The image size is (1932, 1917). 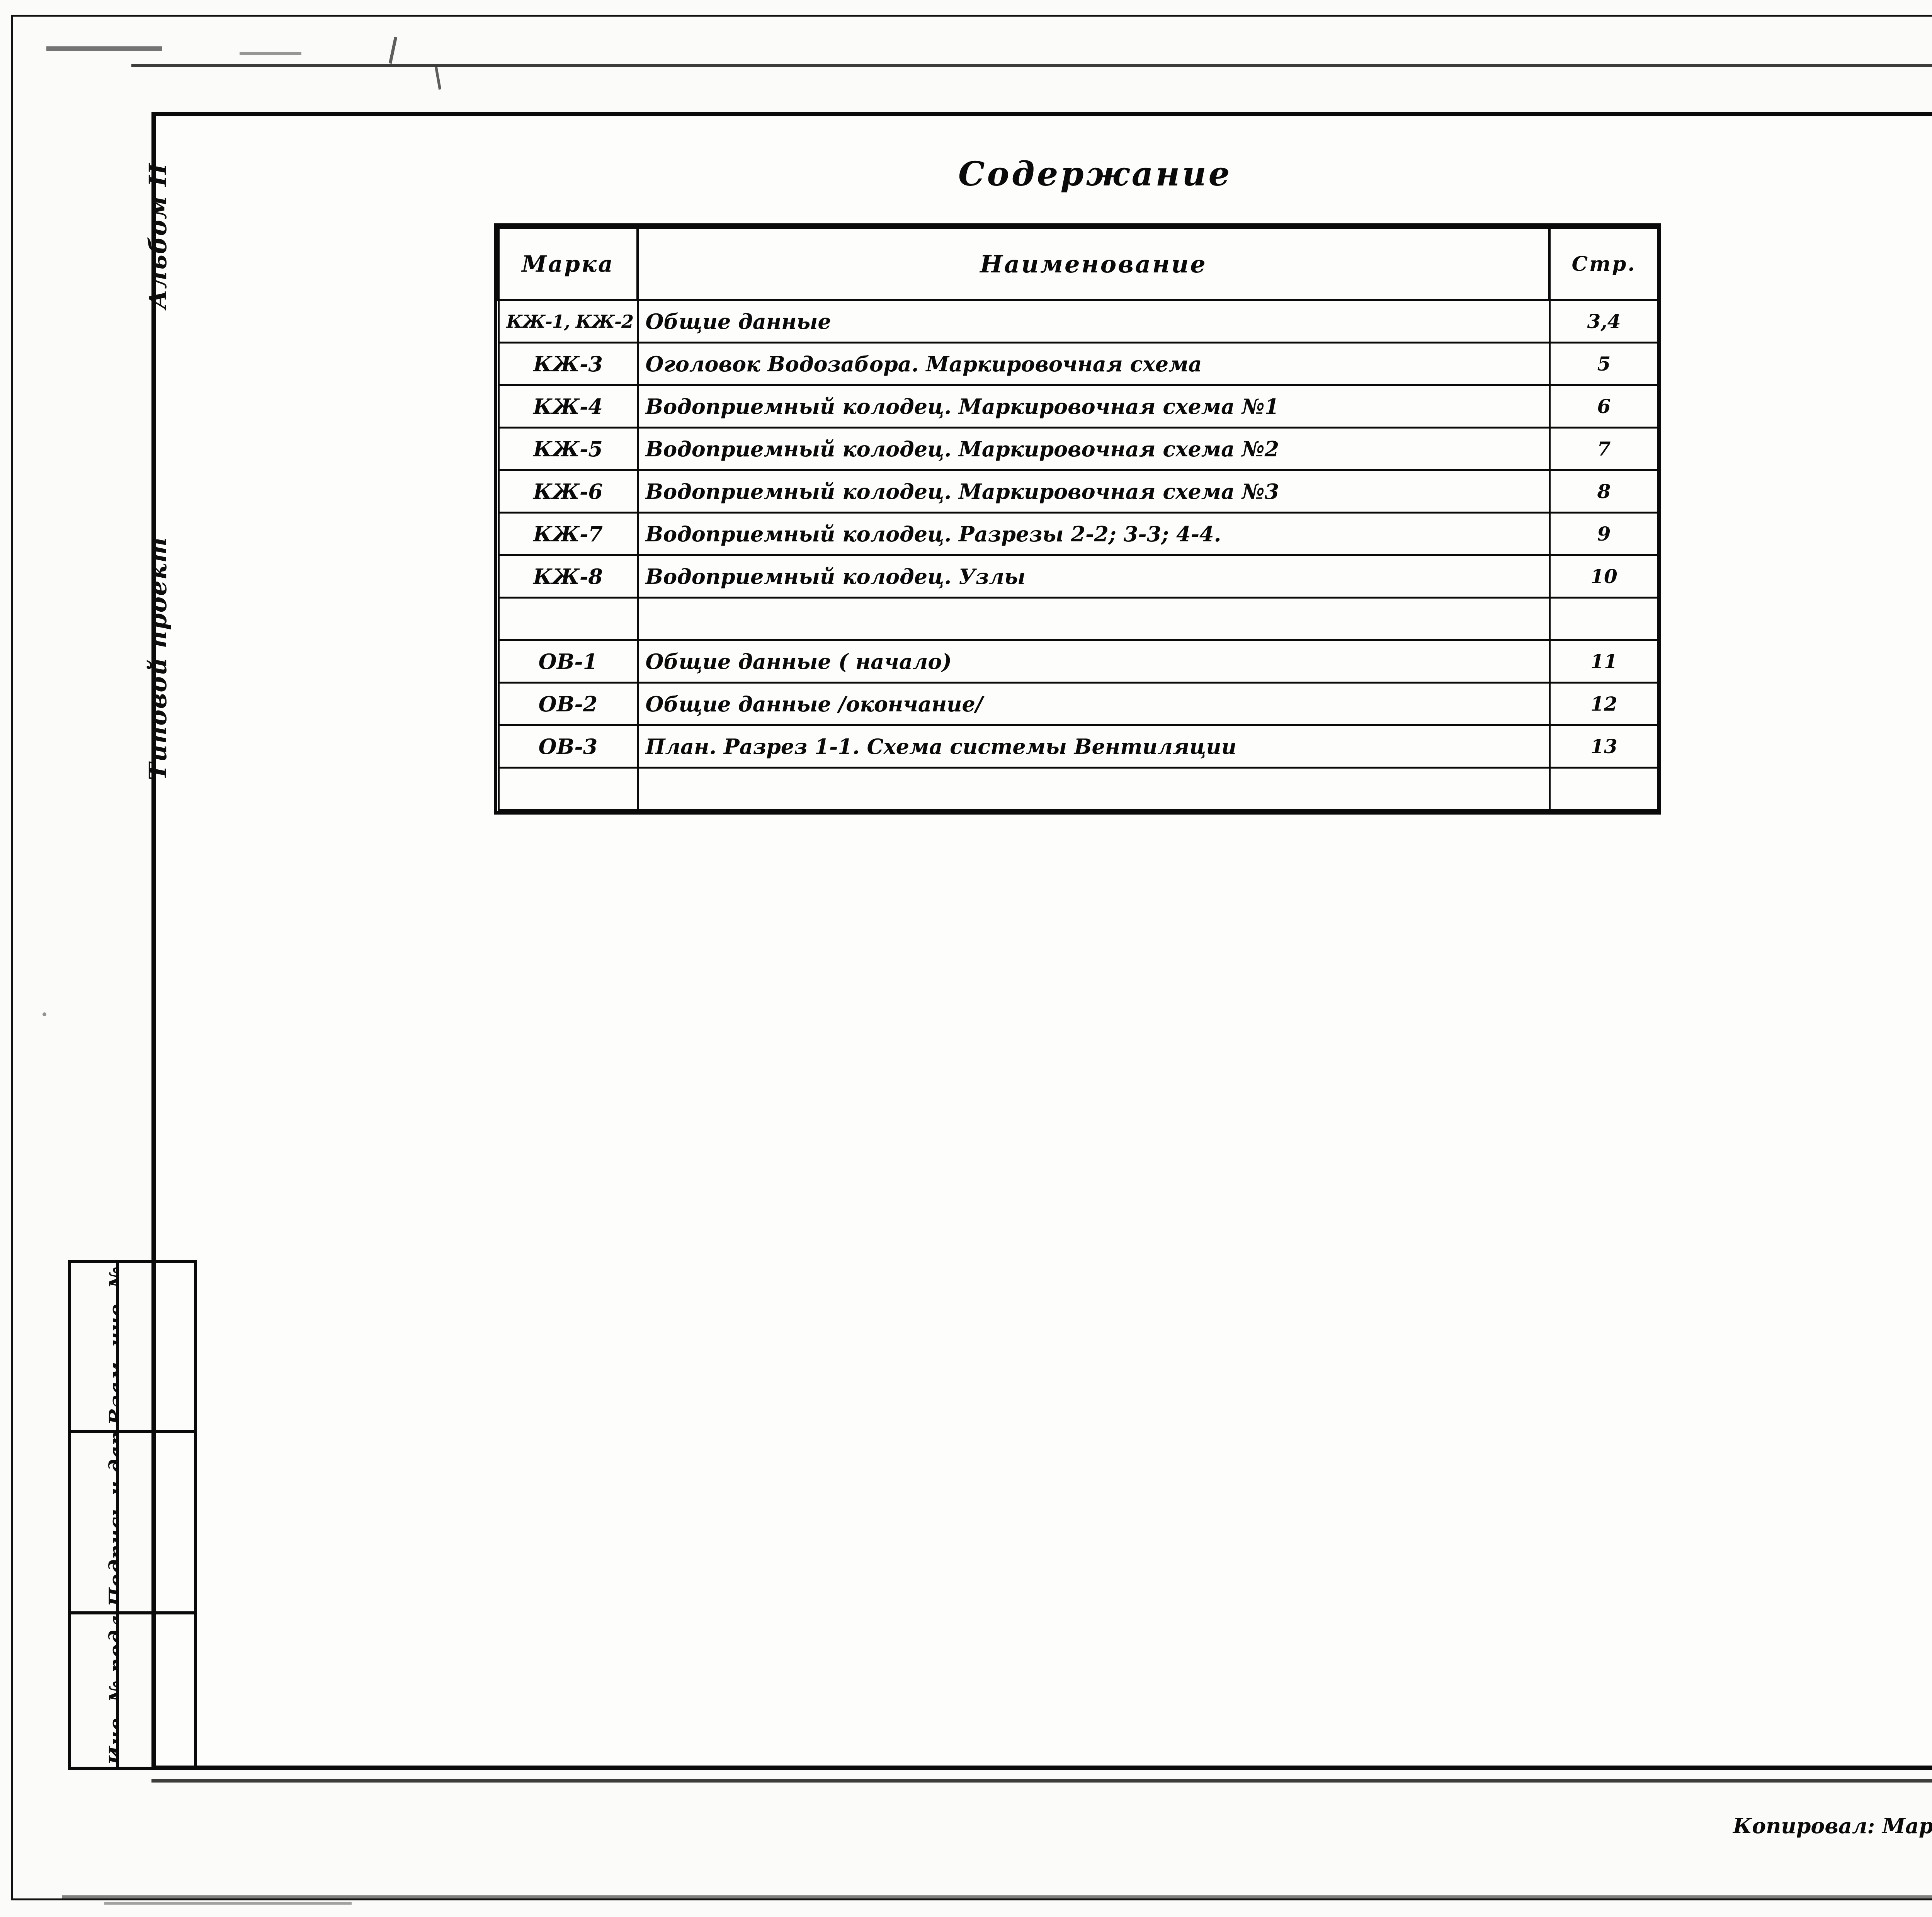 I want to click on cell-page: 12, so click(x=1604, y=704).